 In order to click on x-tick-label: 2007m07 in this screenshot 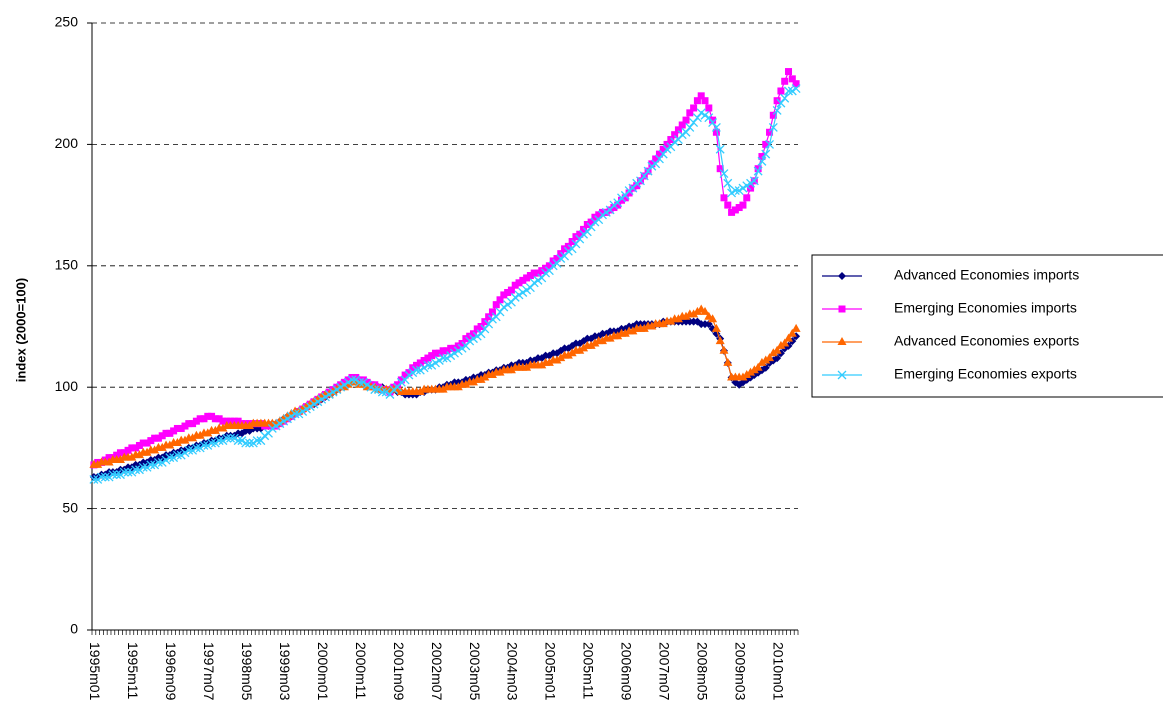, I will do `click(665, 671)`.